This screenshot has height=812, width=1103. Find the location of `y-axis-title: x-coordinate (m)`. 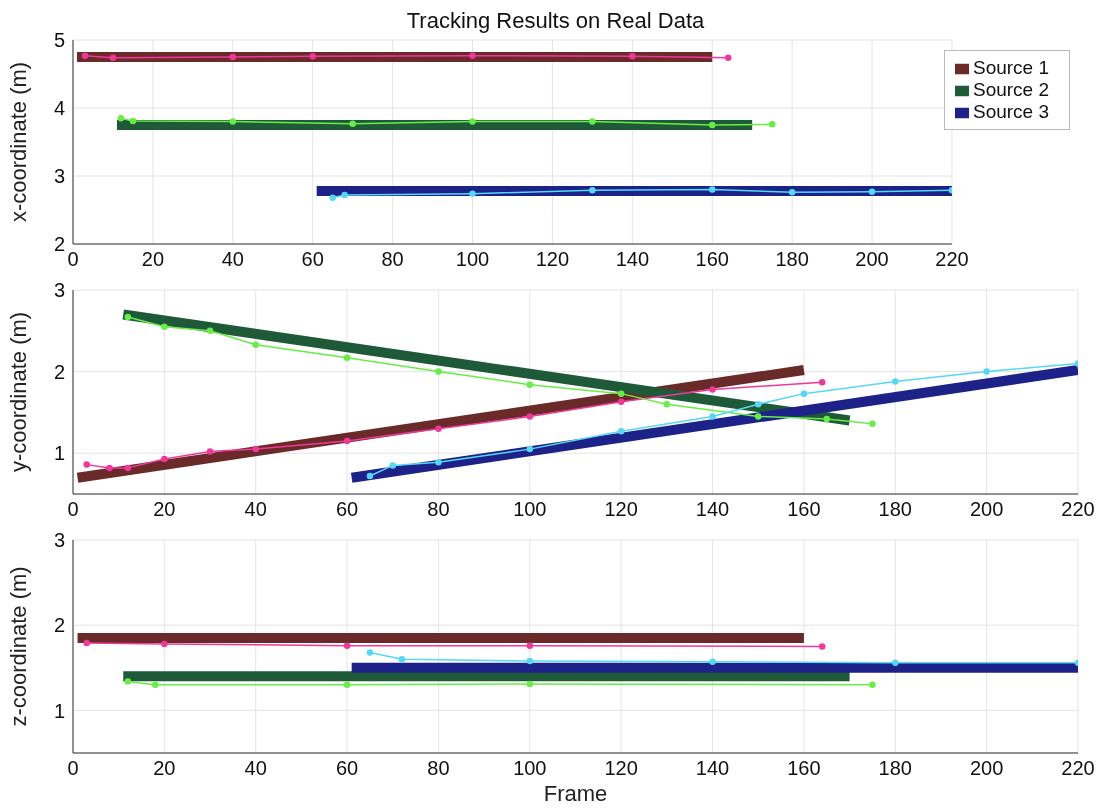

y-axis-title: x-coordinate (m) is located at coordinates (18, 141).